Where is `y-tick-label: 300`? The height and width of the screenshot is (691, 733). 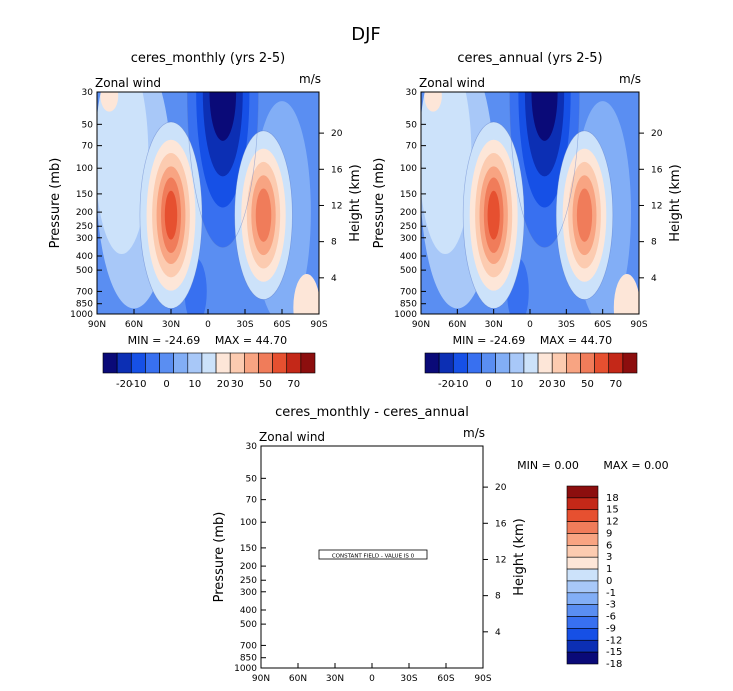 y-tick-label: 300 is located at coordinates (248, 593).